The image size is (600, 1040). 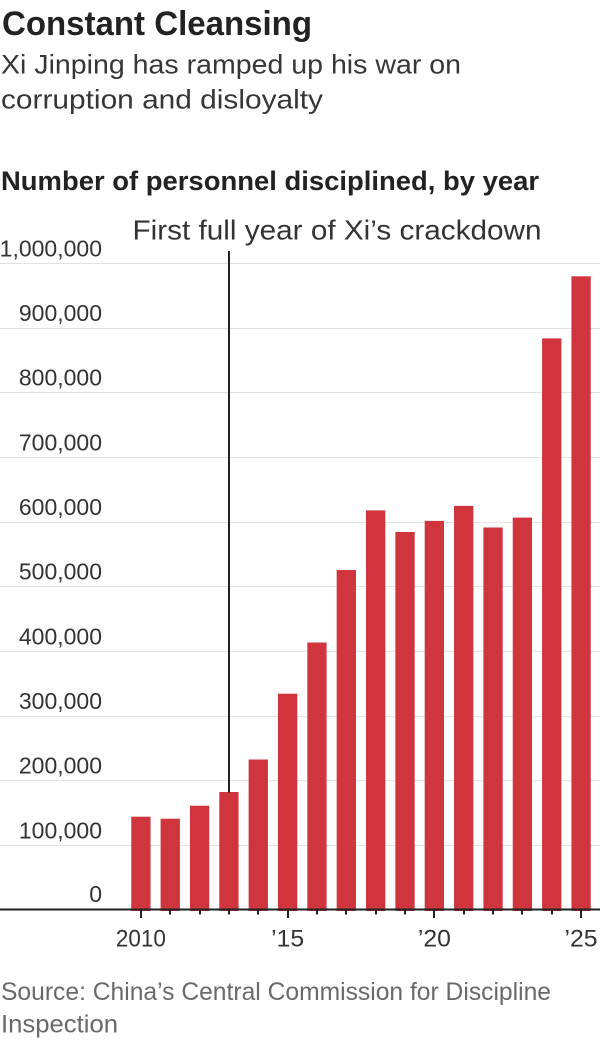 What do you see at coordinates (60, 507) in the screenshot?
I see `svg-text: 600,000` at bounding box center [60, 507].